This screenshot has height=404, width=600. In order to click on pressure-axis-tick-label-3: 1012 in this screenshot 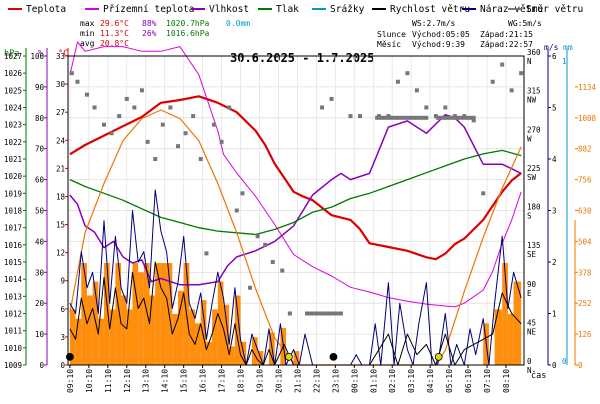, I will do `click(13, 314)`.